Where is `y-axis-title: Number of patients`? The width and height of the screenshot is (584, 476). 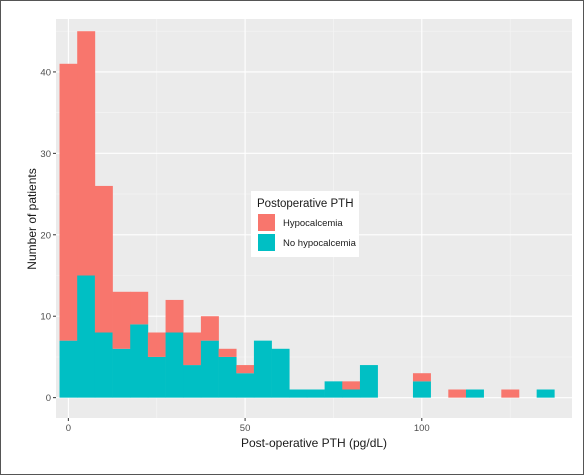 y-axis-title: Number of patients is located at coordinates (32, 218).